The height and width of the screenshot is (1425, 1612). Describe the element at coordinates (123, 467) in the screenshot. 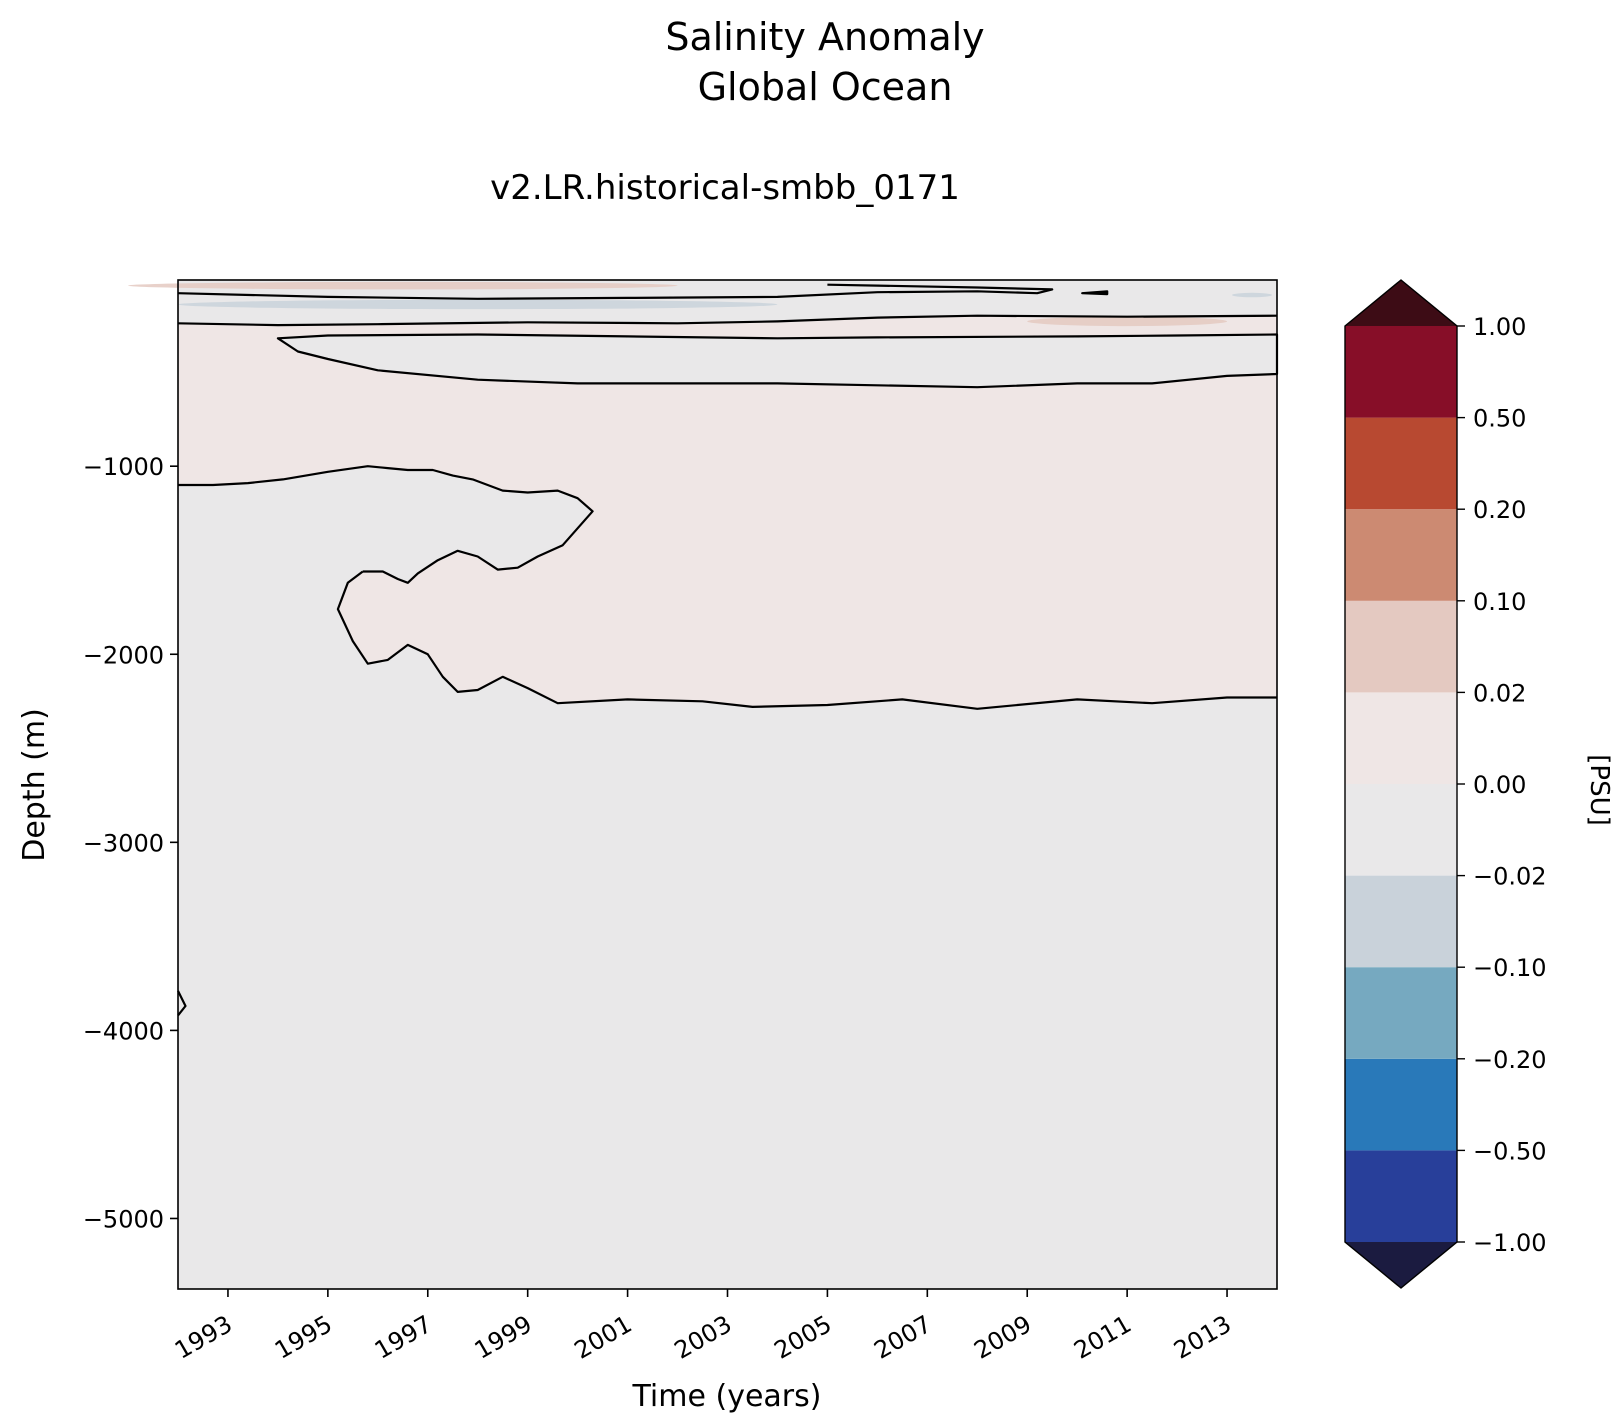

I see `y-tick-label: −1000` at that location.